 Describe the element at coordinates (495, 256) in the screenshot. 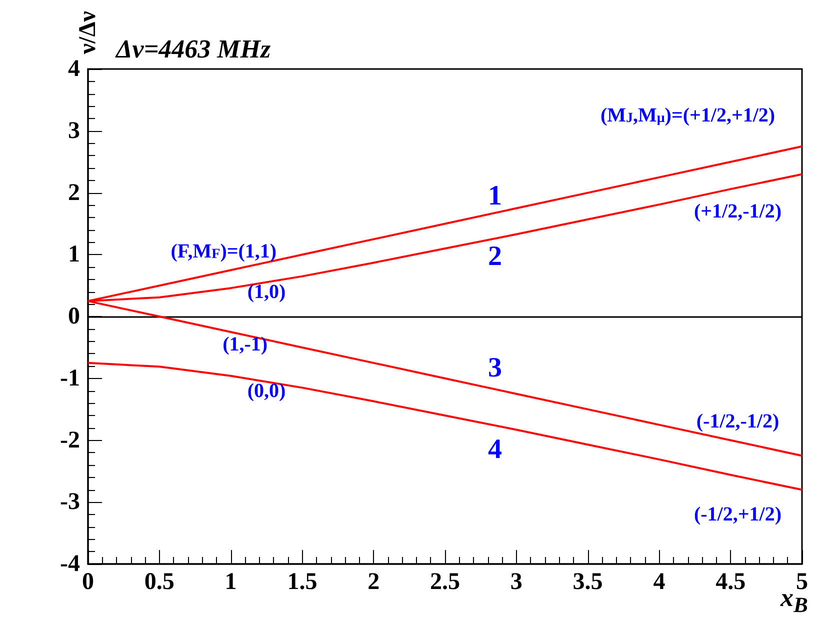

I see `annotation: 2` at that location.